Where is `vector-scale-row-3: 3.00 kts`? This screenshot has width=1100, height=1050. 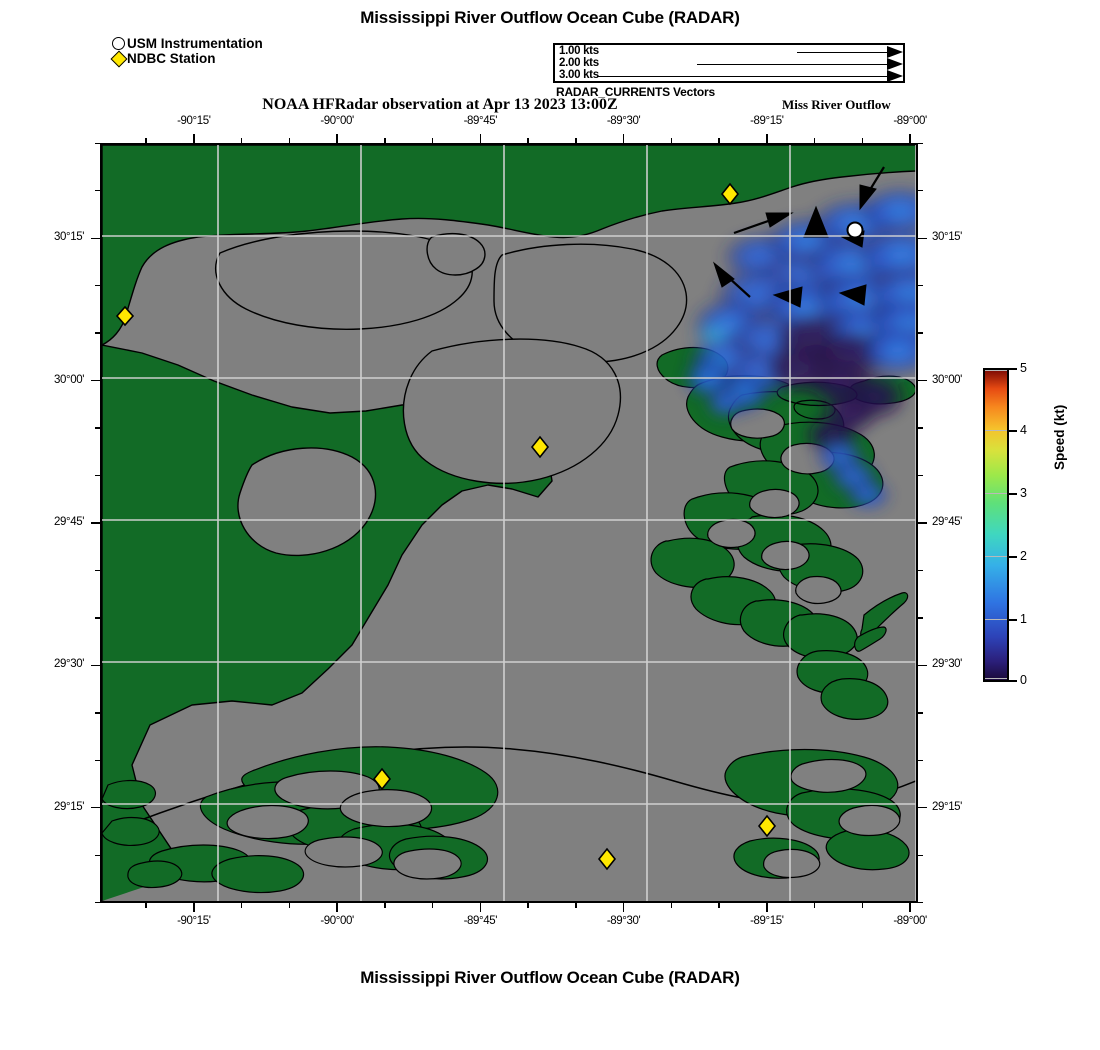
vector-scale-row-3: 3.00 kts is located at coordinates (729, 76).